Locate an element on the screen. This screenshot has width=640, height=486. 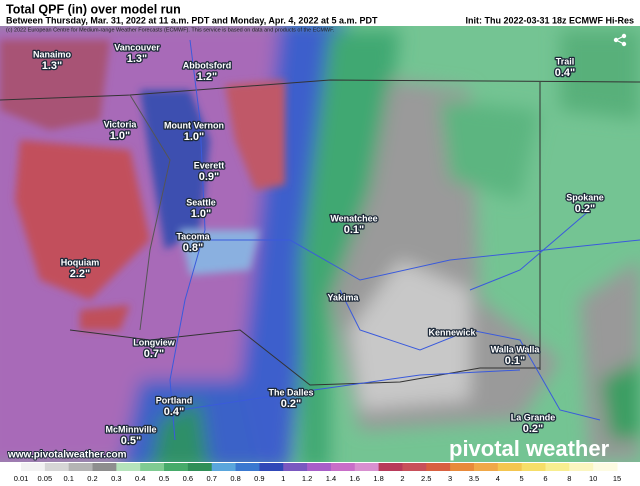
colorbar-label: 0.1 is located at coordinates (68, 478).